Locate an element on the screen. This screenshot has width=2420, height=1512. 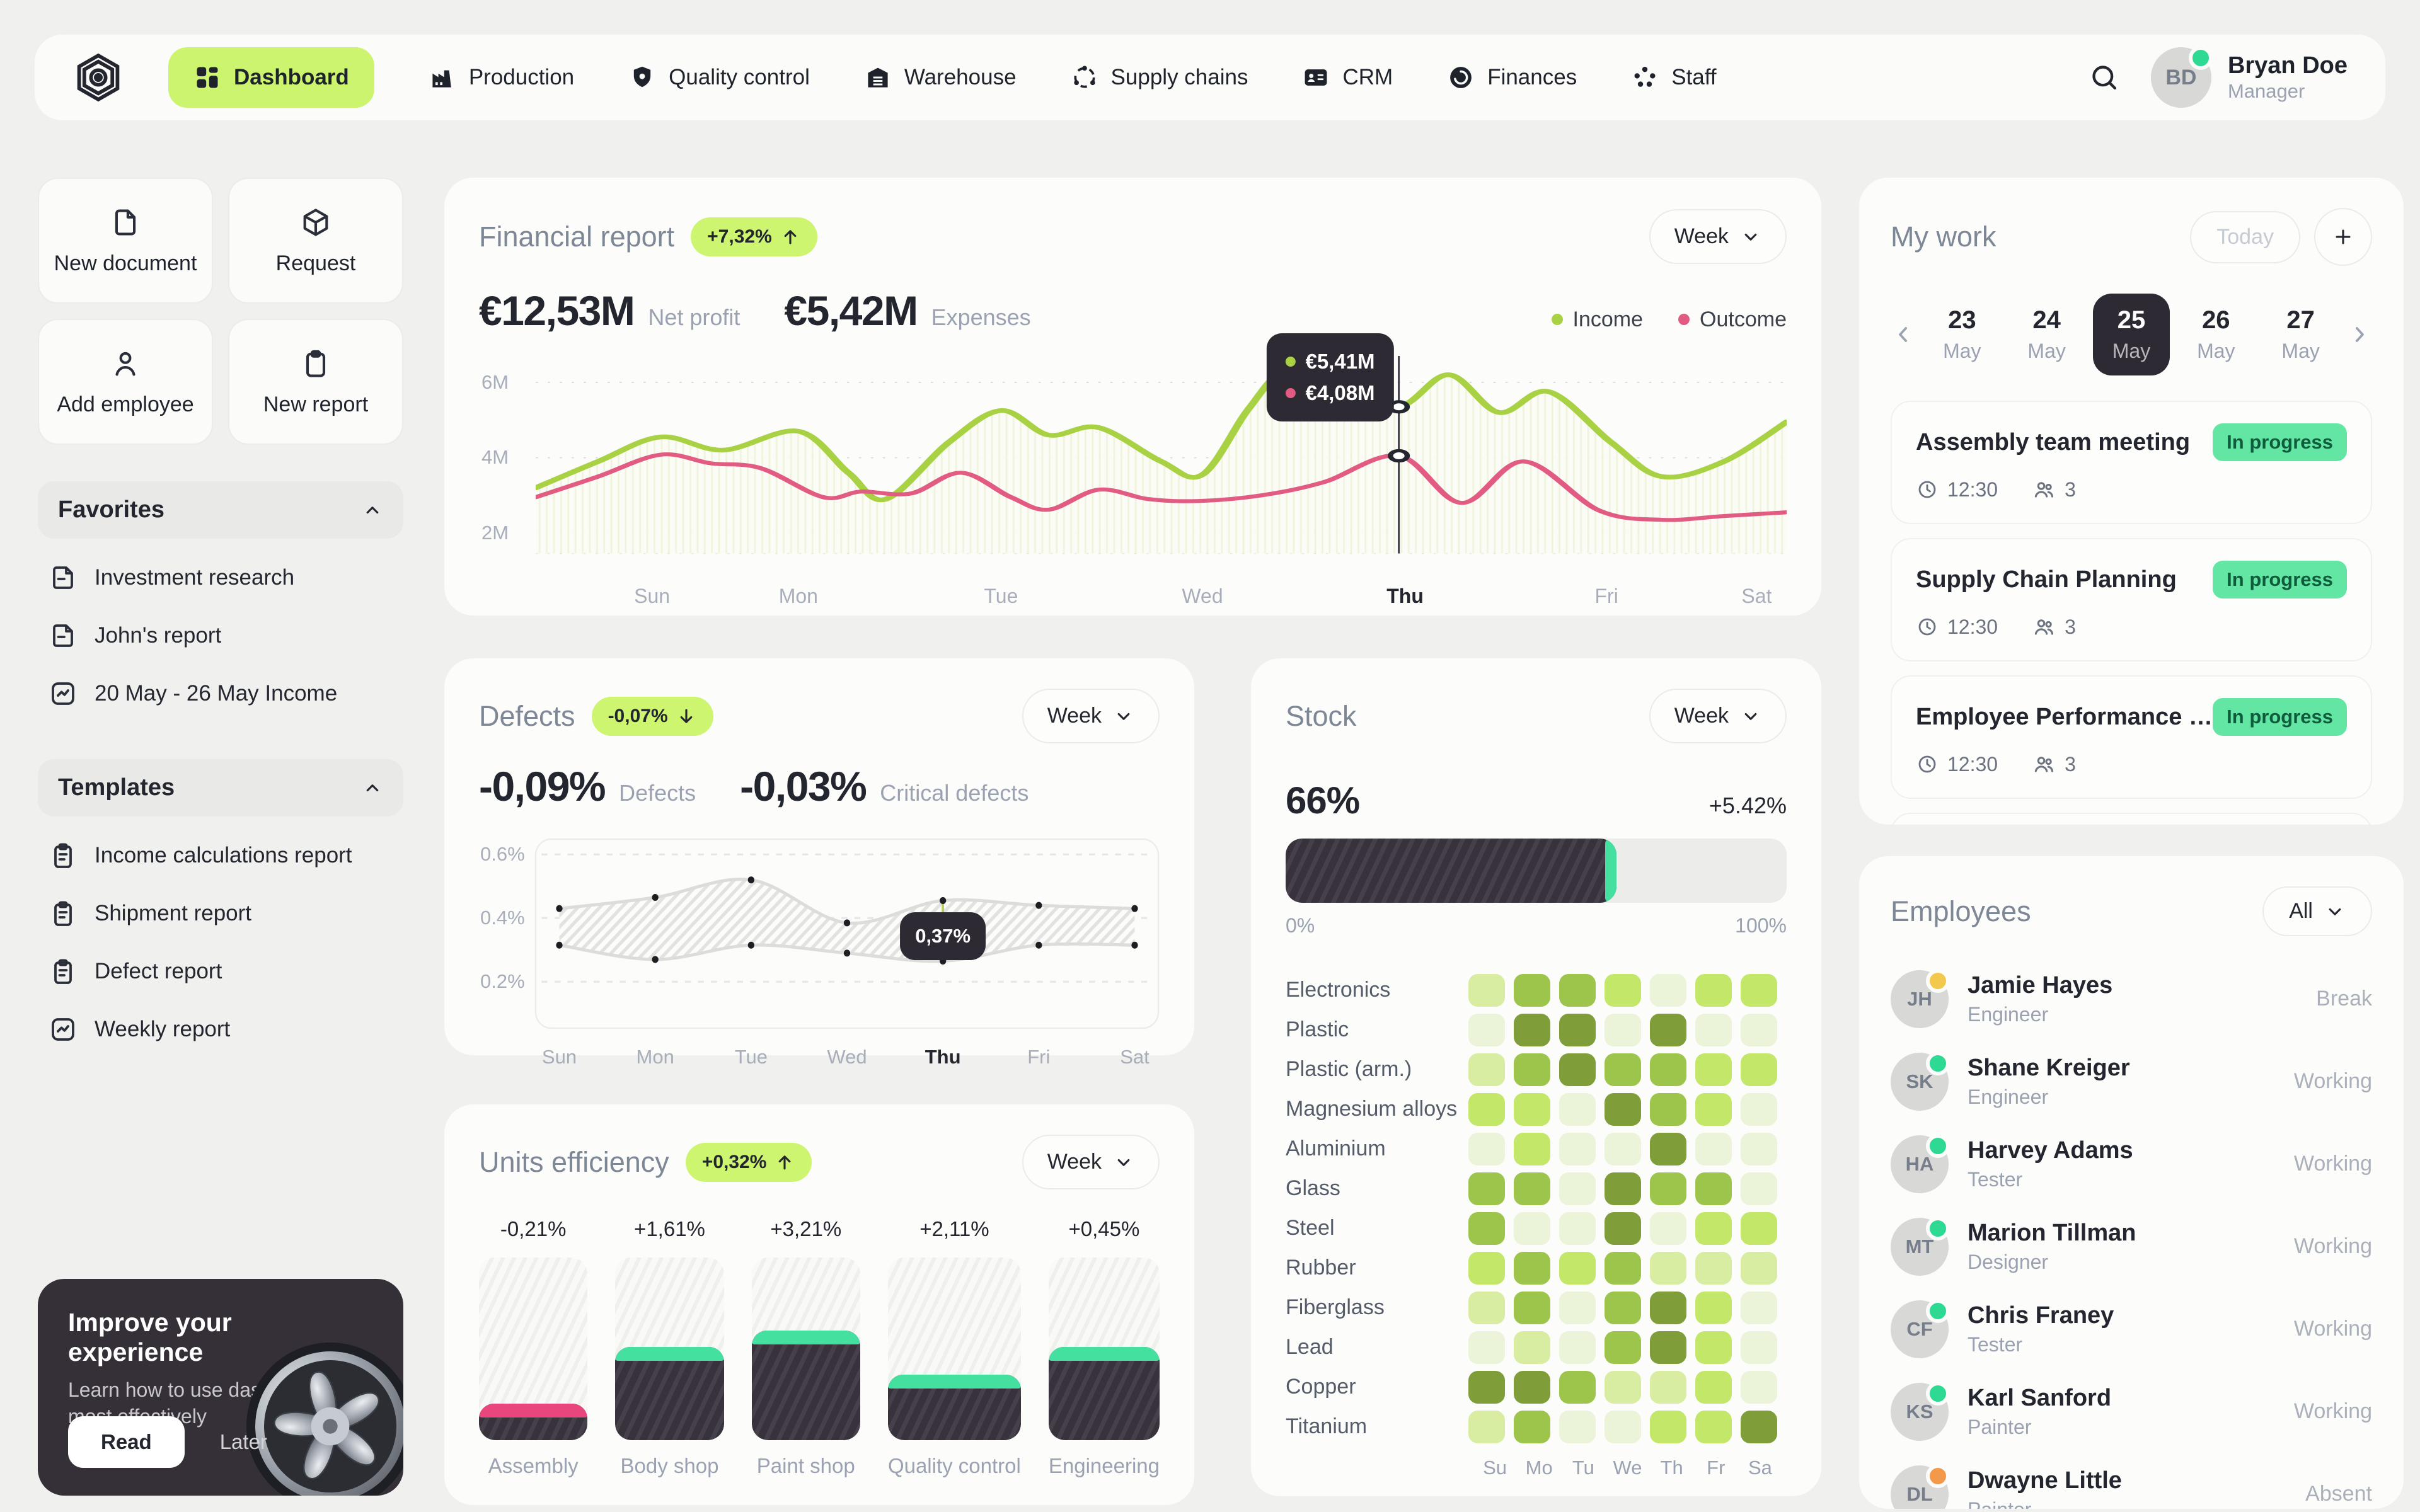
sidebar-item: Income calculations report is located at coordinates (221, 856).